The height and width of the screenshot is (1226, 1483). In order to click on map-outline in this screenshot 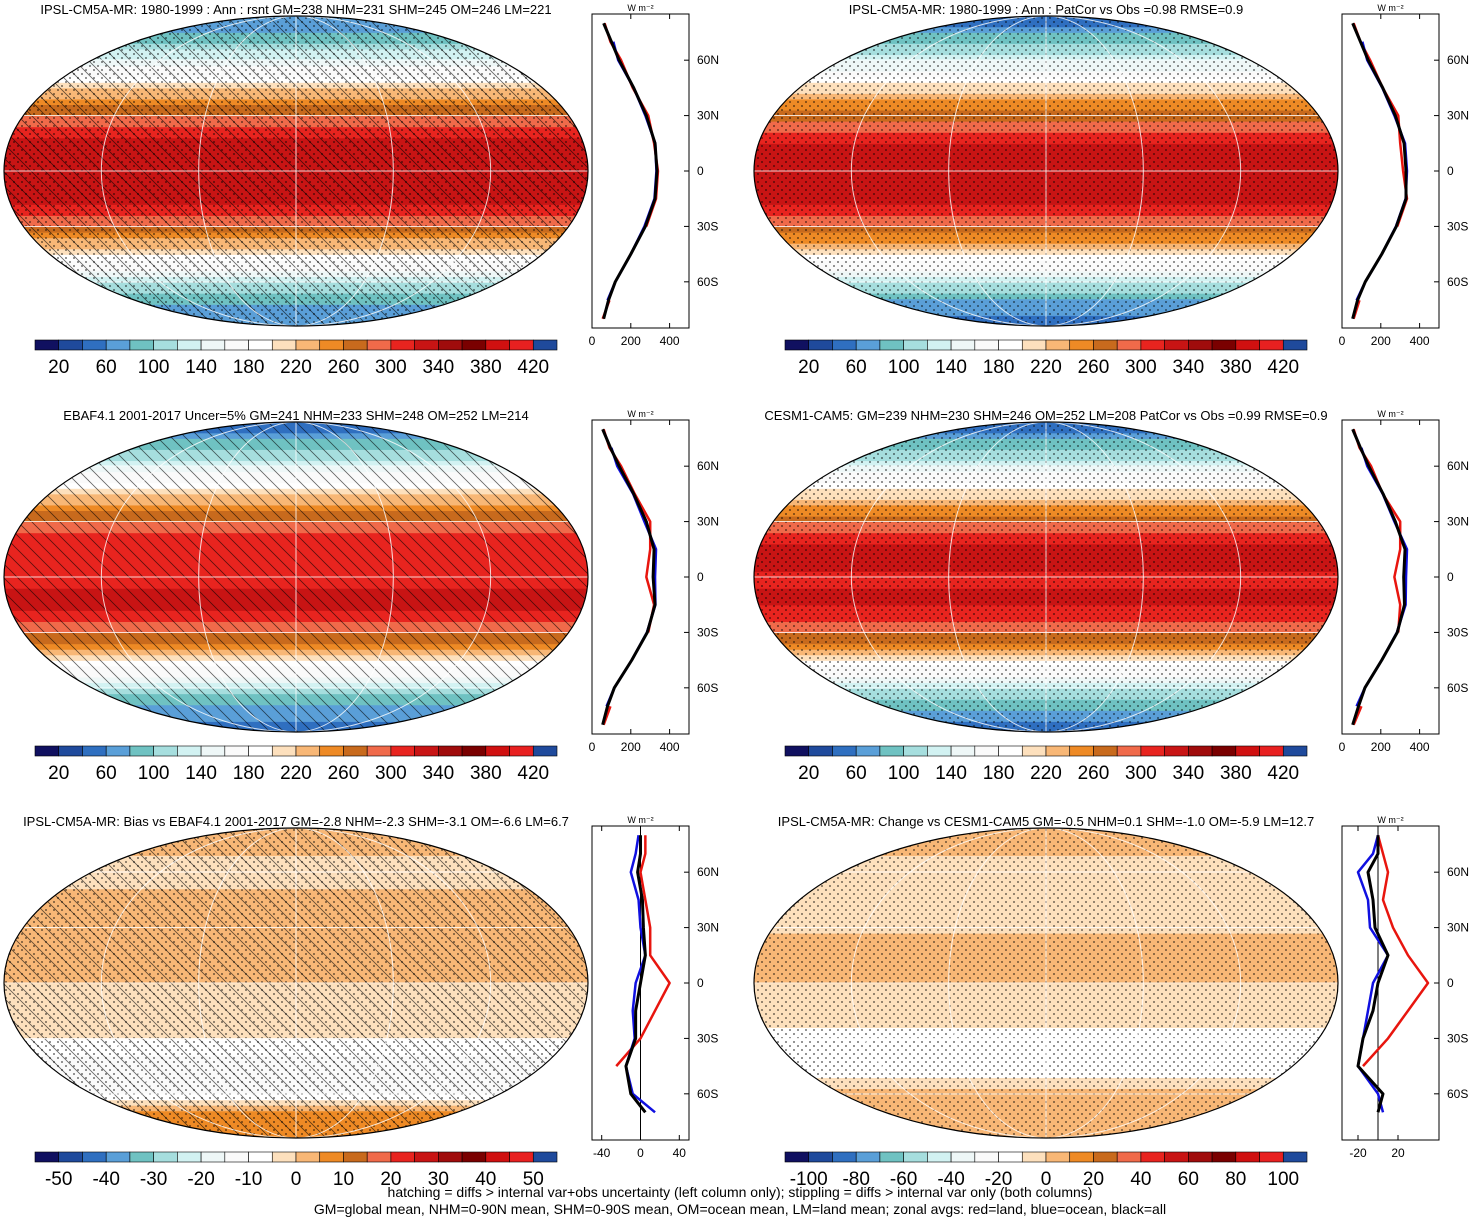, I will do `click(1046, 577)`.